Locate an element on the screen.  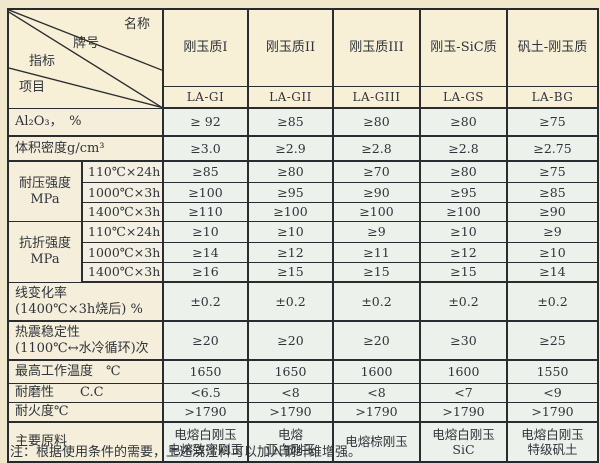
value-cell: ≥3.0 is located at coordinates (205, 148).